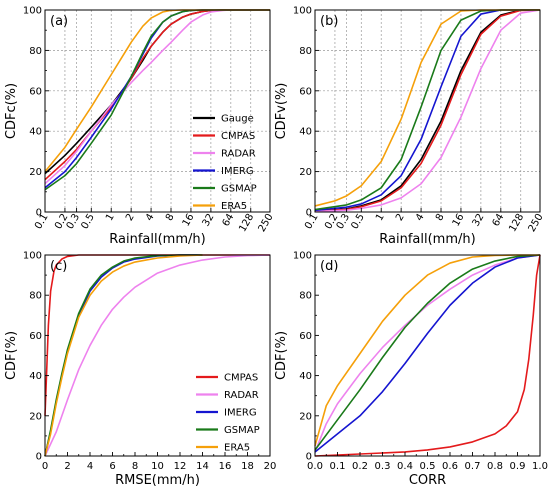  Describe the element at coordinates (338, 466) in the screenshot. I see `x-tick-label: 0.1` at that location.